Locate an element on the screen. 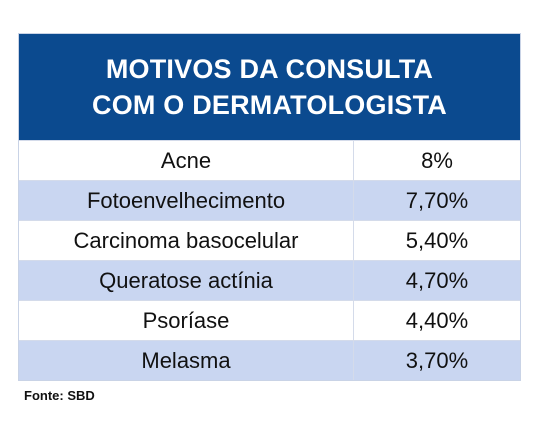 This screenshot has width=539, height=432. row-value: 4,70% is located at coordinates (437, 280).